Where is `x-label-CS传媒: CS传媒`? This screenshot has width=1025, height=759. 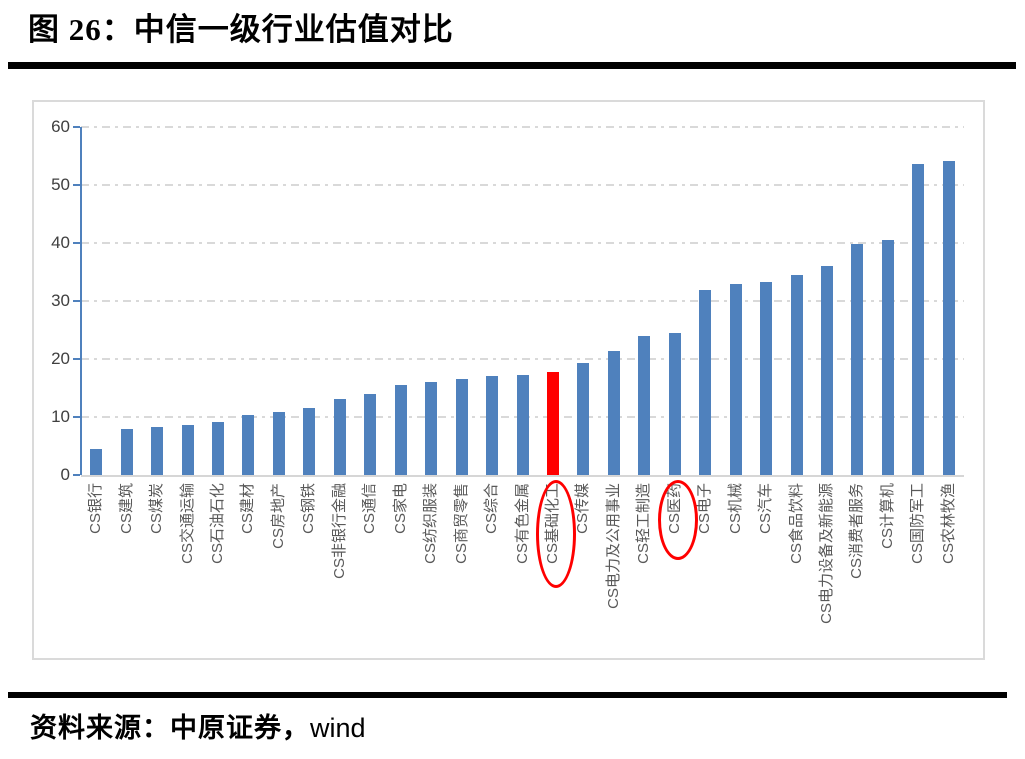 x-label-CS传媒: CS传媒 is located at coordinates (582, 508).